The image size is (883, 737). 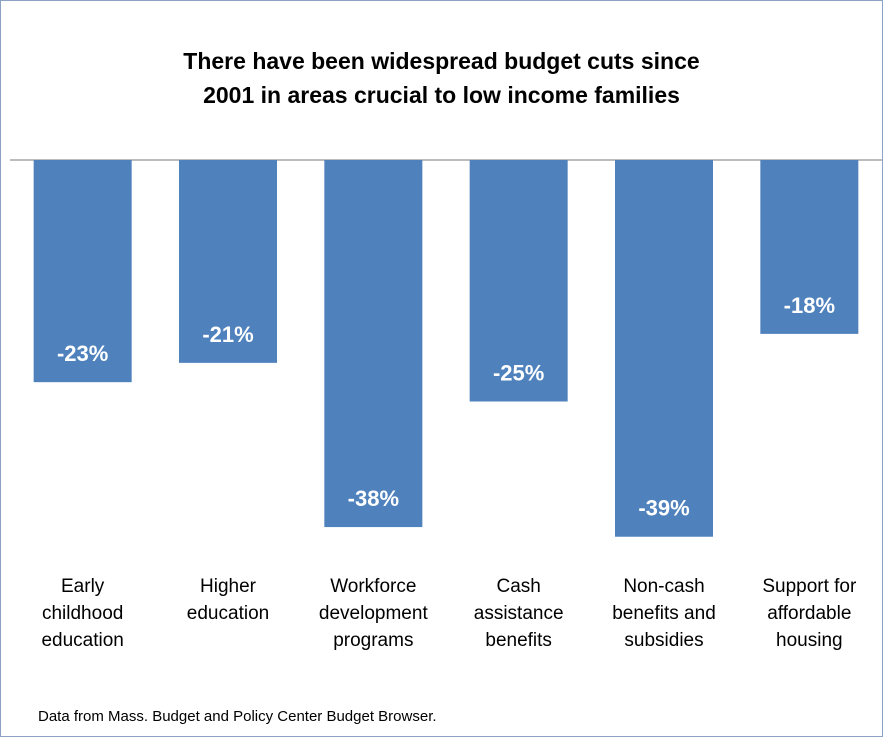 I want to click on category-label-0-line-0: Early, so click(x=83, y=586).